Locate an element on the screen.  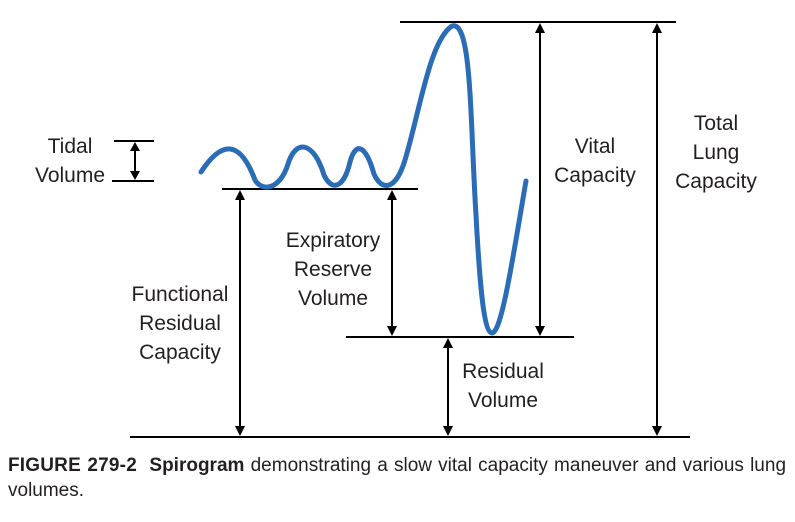
tidal-volume-label-line2: Volume is located at coordinates (70, 175).